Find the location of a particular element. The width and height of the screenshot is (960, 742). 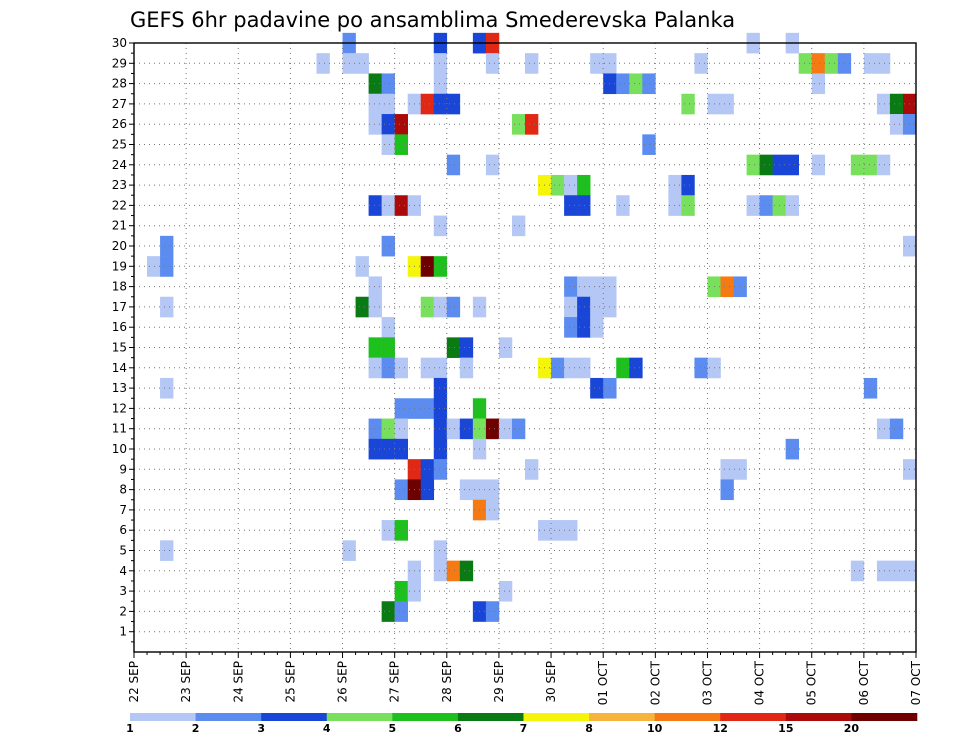

x-tick-label: 25 SEP is located at coordinates (290, 682).